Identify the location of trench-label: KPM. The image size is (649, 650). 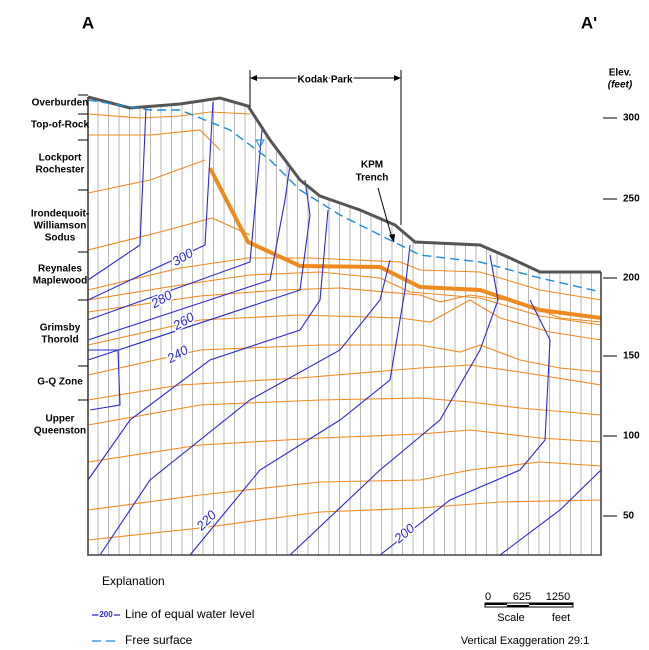
(372, 165).